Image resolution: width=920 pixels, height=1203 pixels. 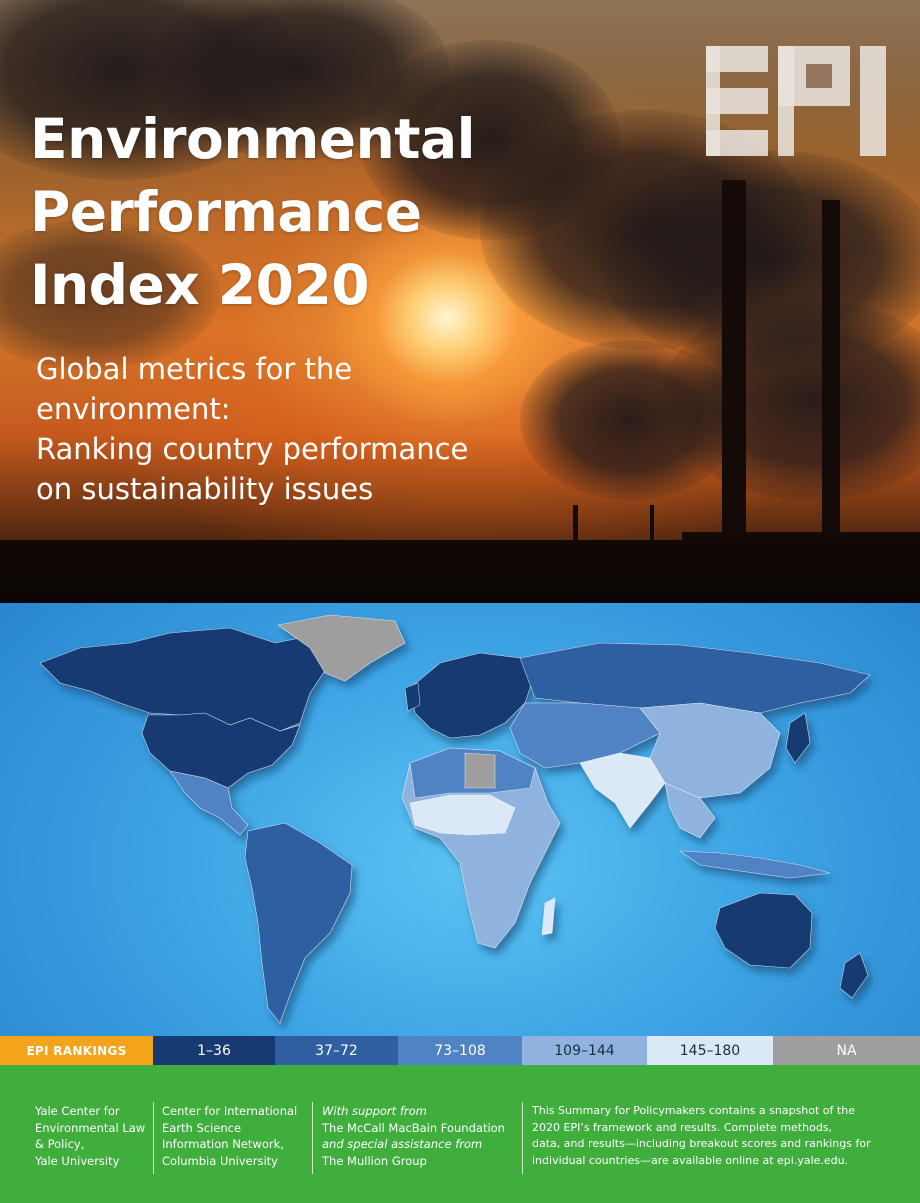 I want to click on region-mexico, so click(x=209, y=803).